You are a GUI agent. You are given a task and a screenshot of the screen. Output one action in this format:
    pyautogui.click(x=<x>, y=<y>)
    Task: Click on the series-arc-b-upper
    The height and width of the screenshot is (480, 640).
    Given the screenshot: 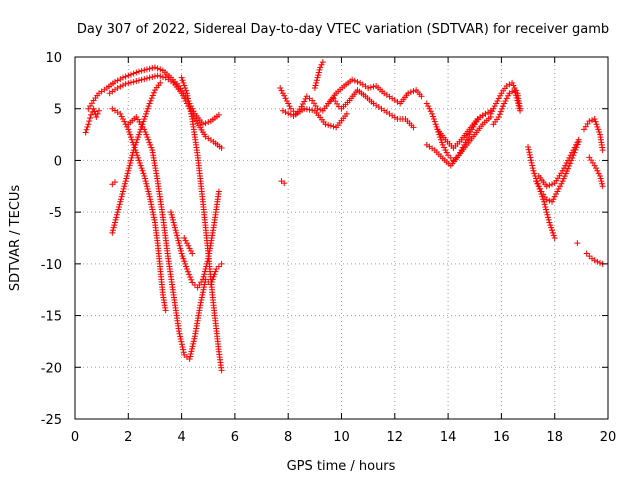 What is the action you would take?
    pyautogui.click(x=165, y=112)
    